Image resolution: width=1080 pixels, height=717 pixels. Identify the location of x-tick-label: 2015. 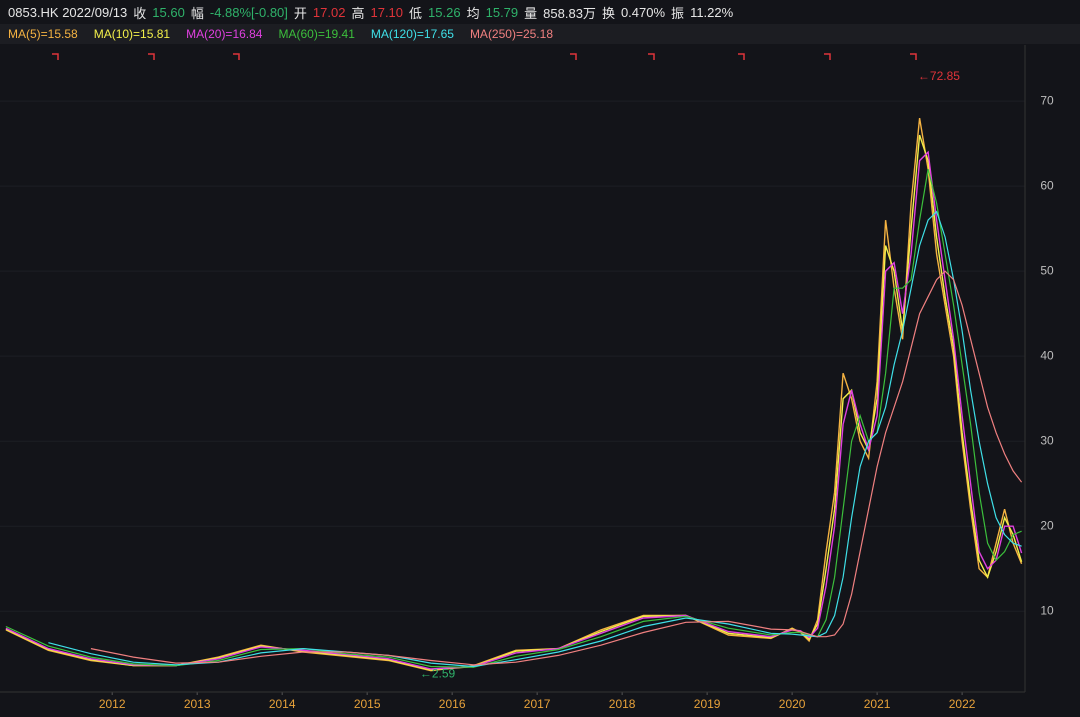
(367, 704).